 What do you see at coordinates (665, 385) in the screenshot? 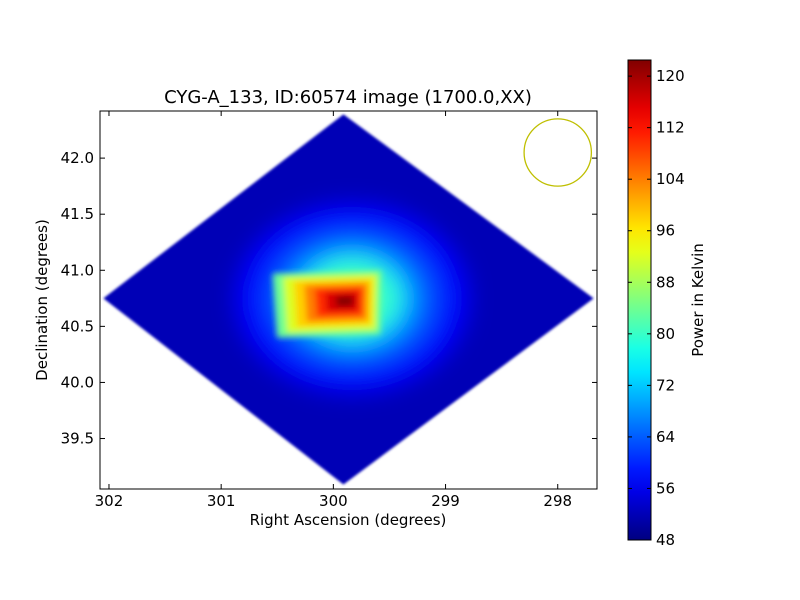
I see `colorbar-tick-label: 72` at bounding box center [665, 385].